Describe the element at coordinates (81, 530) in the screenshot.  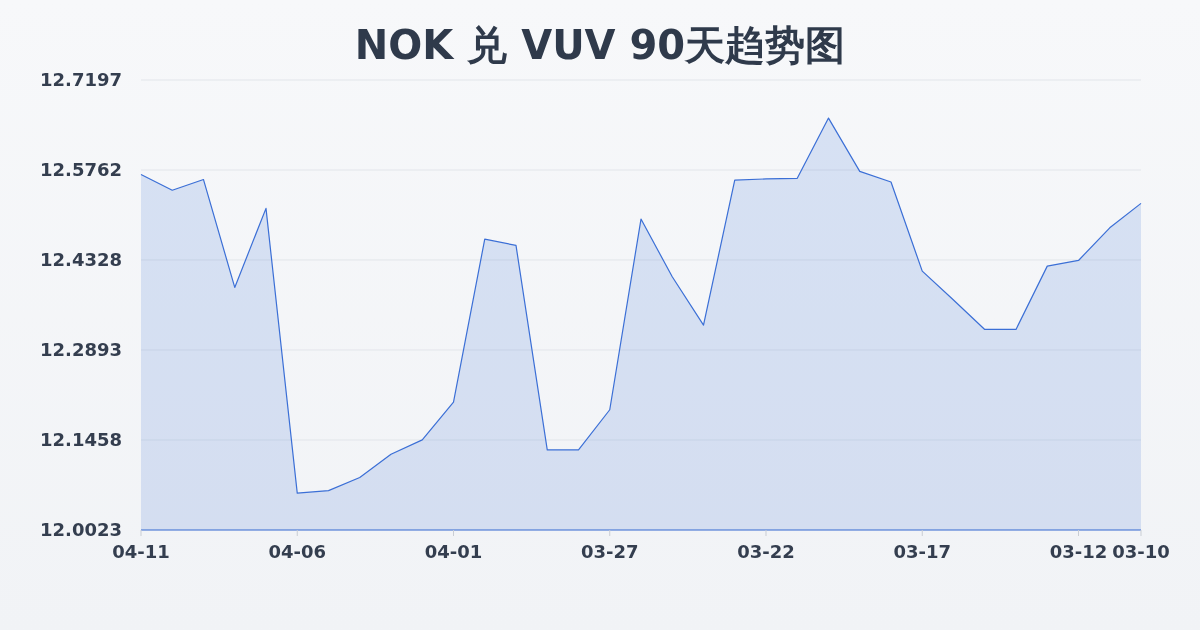
I see `y-tick-label: 12.0023` at that location.